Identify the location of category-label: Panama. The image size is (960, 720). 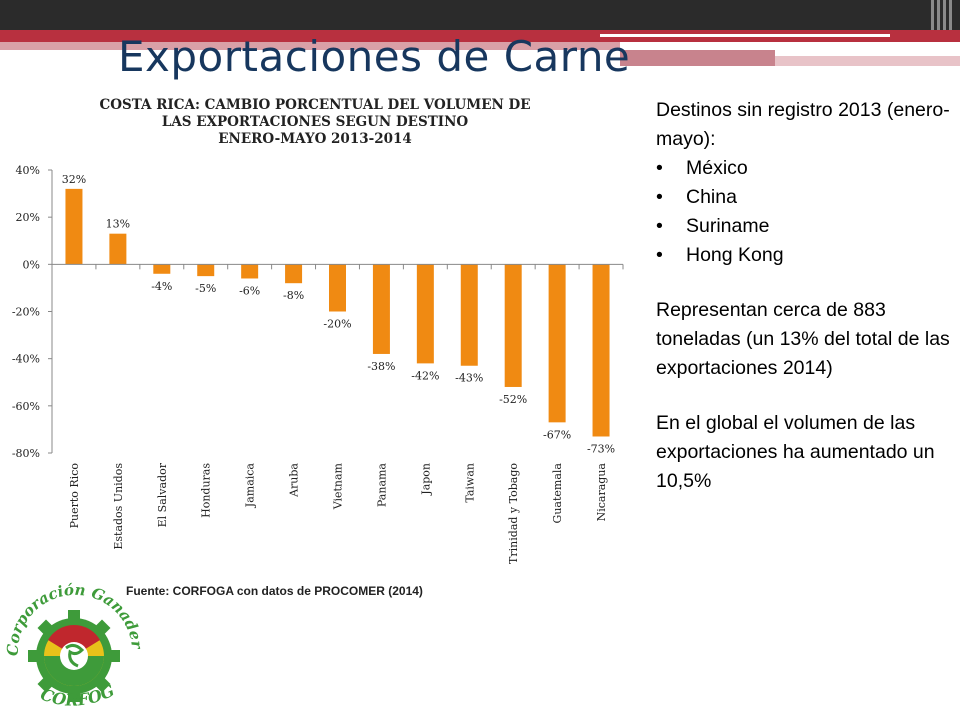
(381, 485).